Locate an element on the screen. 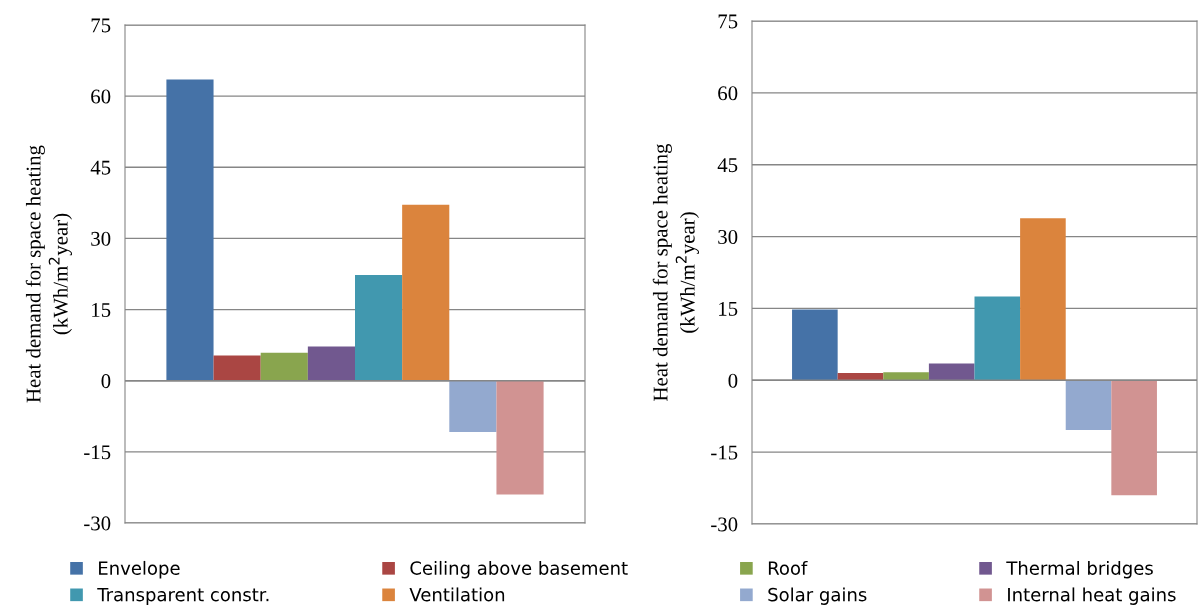 Image resolution: width=1199 pixels, height=615 pixels. legend-label: Internal heat gains is located at coordinates (1092, 596).